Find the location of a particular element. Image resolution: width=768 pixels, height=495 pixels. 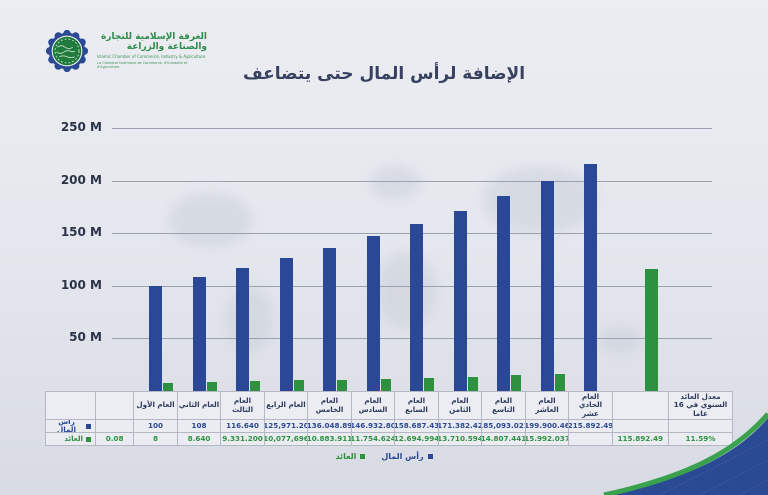

return-row-label: العائد is located at coordinates (71, 439).